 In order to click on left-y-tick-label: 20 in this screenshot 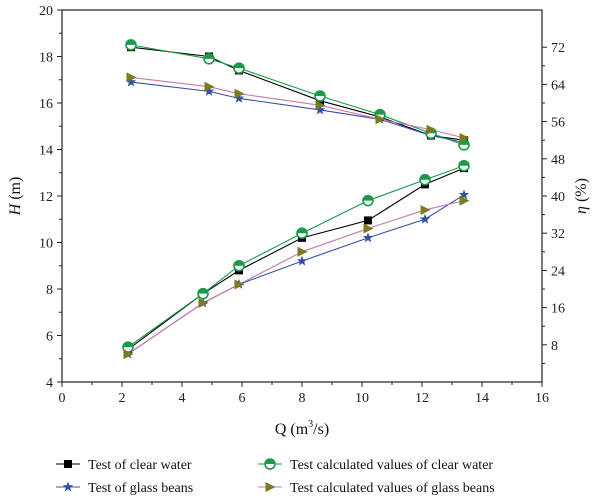, I will do `click(46, 11)`.